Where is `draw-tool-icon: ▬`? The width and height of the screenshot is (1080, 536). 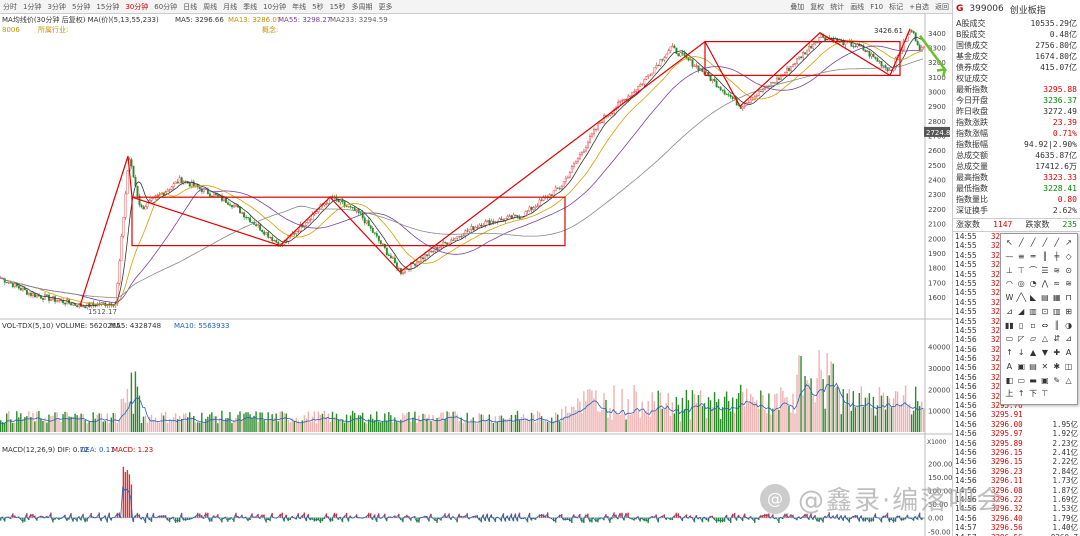
draw-tool-icon: ▬ is located at coordinates (1033, 380).